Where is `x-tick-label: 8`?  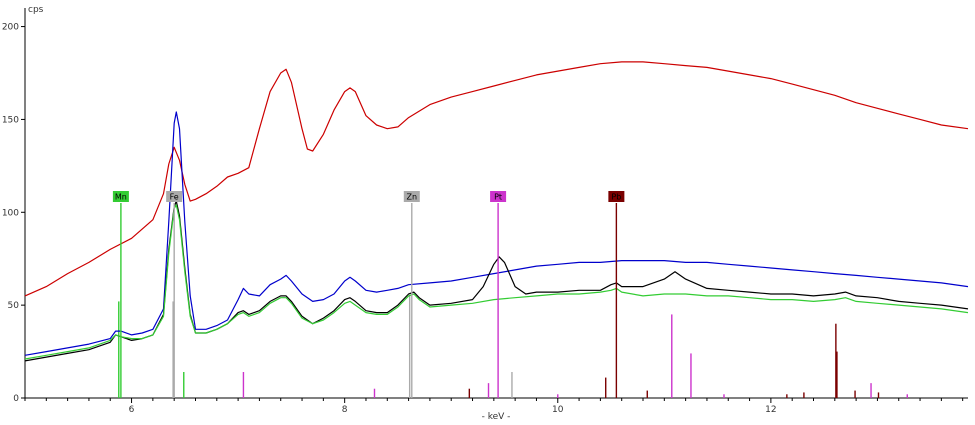 x-tick-label: 8 is located at coordinates (345, 410).